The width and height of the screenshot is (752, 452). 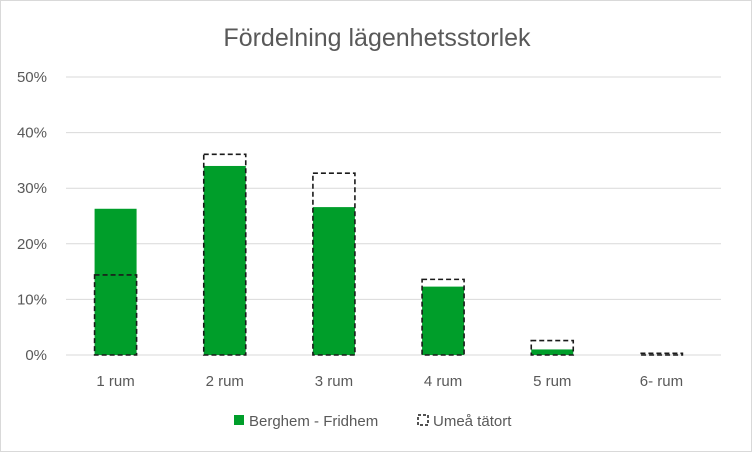 I want to click on y-tick-label: 0%, so click(x=36, y=355).